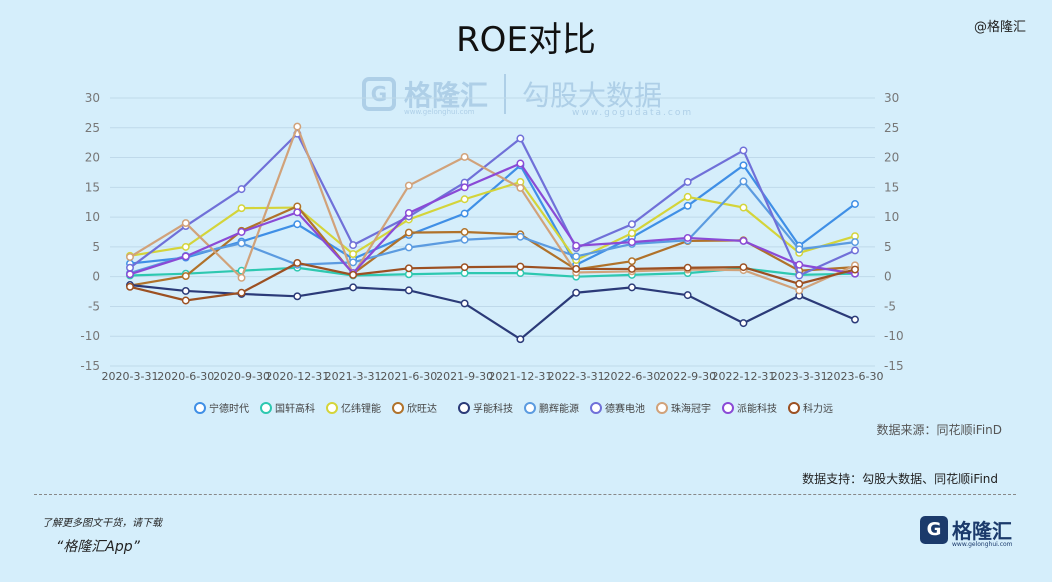  I want to click on y-tick-label-left: 25, so click(92, 128).